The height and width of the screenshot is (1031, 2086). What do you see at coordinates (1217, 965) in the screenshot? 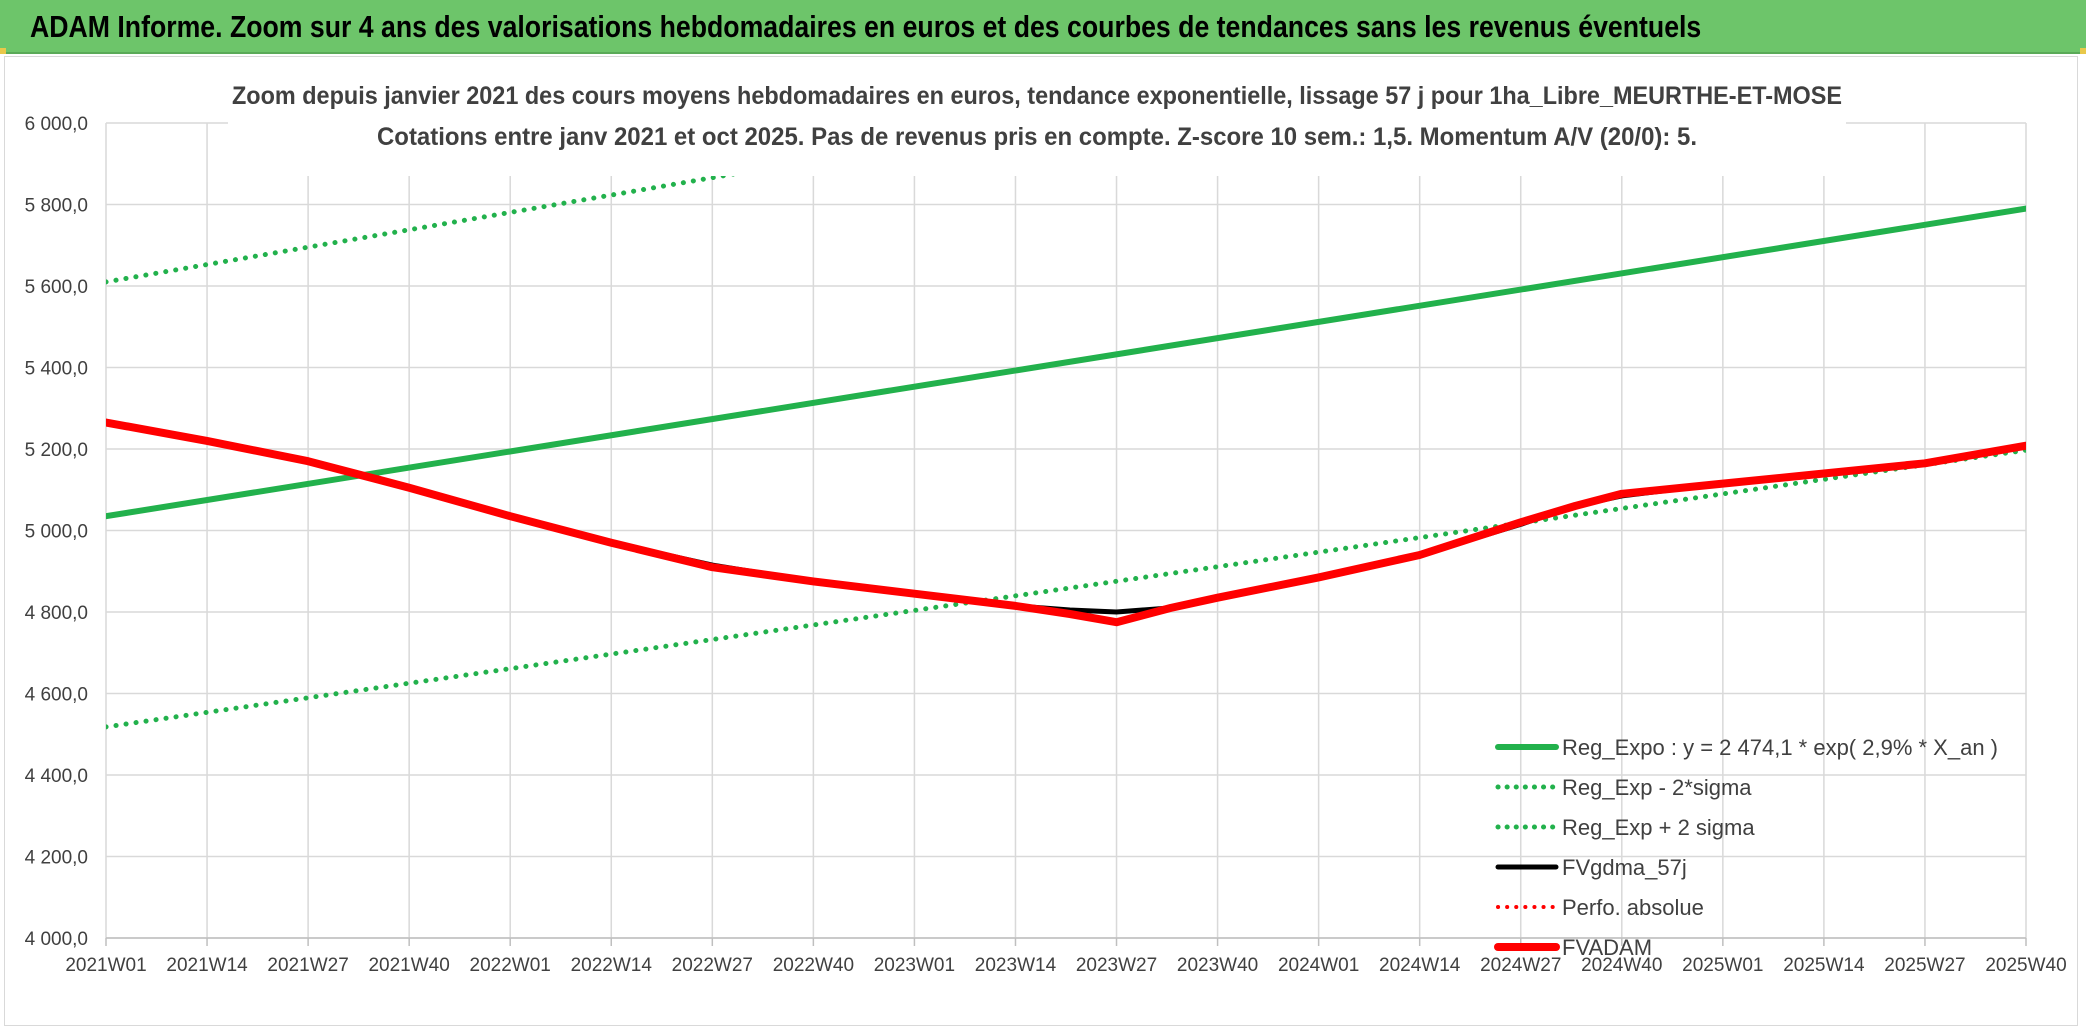
I see `x-tick-label: 2023W40` at bounding box center [1217, 965].